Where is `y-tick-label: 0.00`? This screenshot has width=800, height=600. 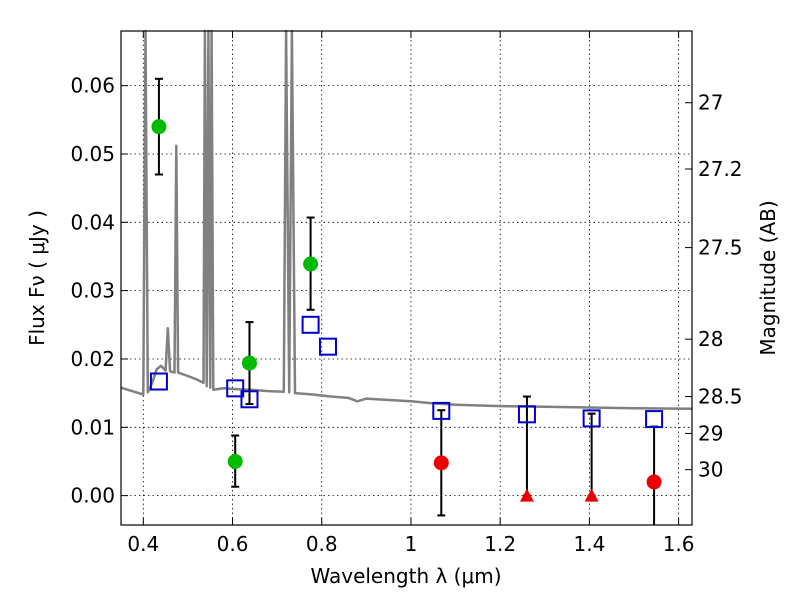
y-tick-label: 0.00 is located at coordinates (92, 496).